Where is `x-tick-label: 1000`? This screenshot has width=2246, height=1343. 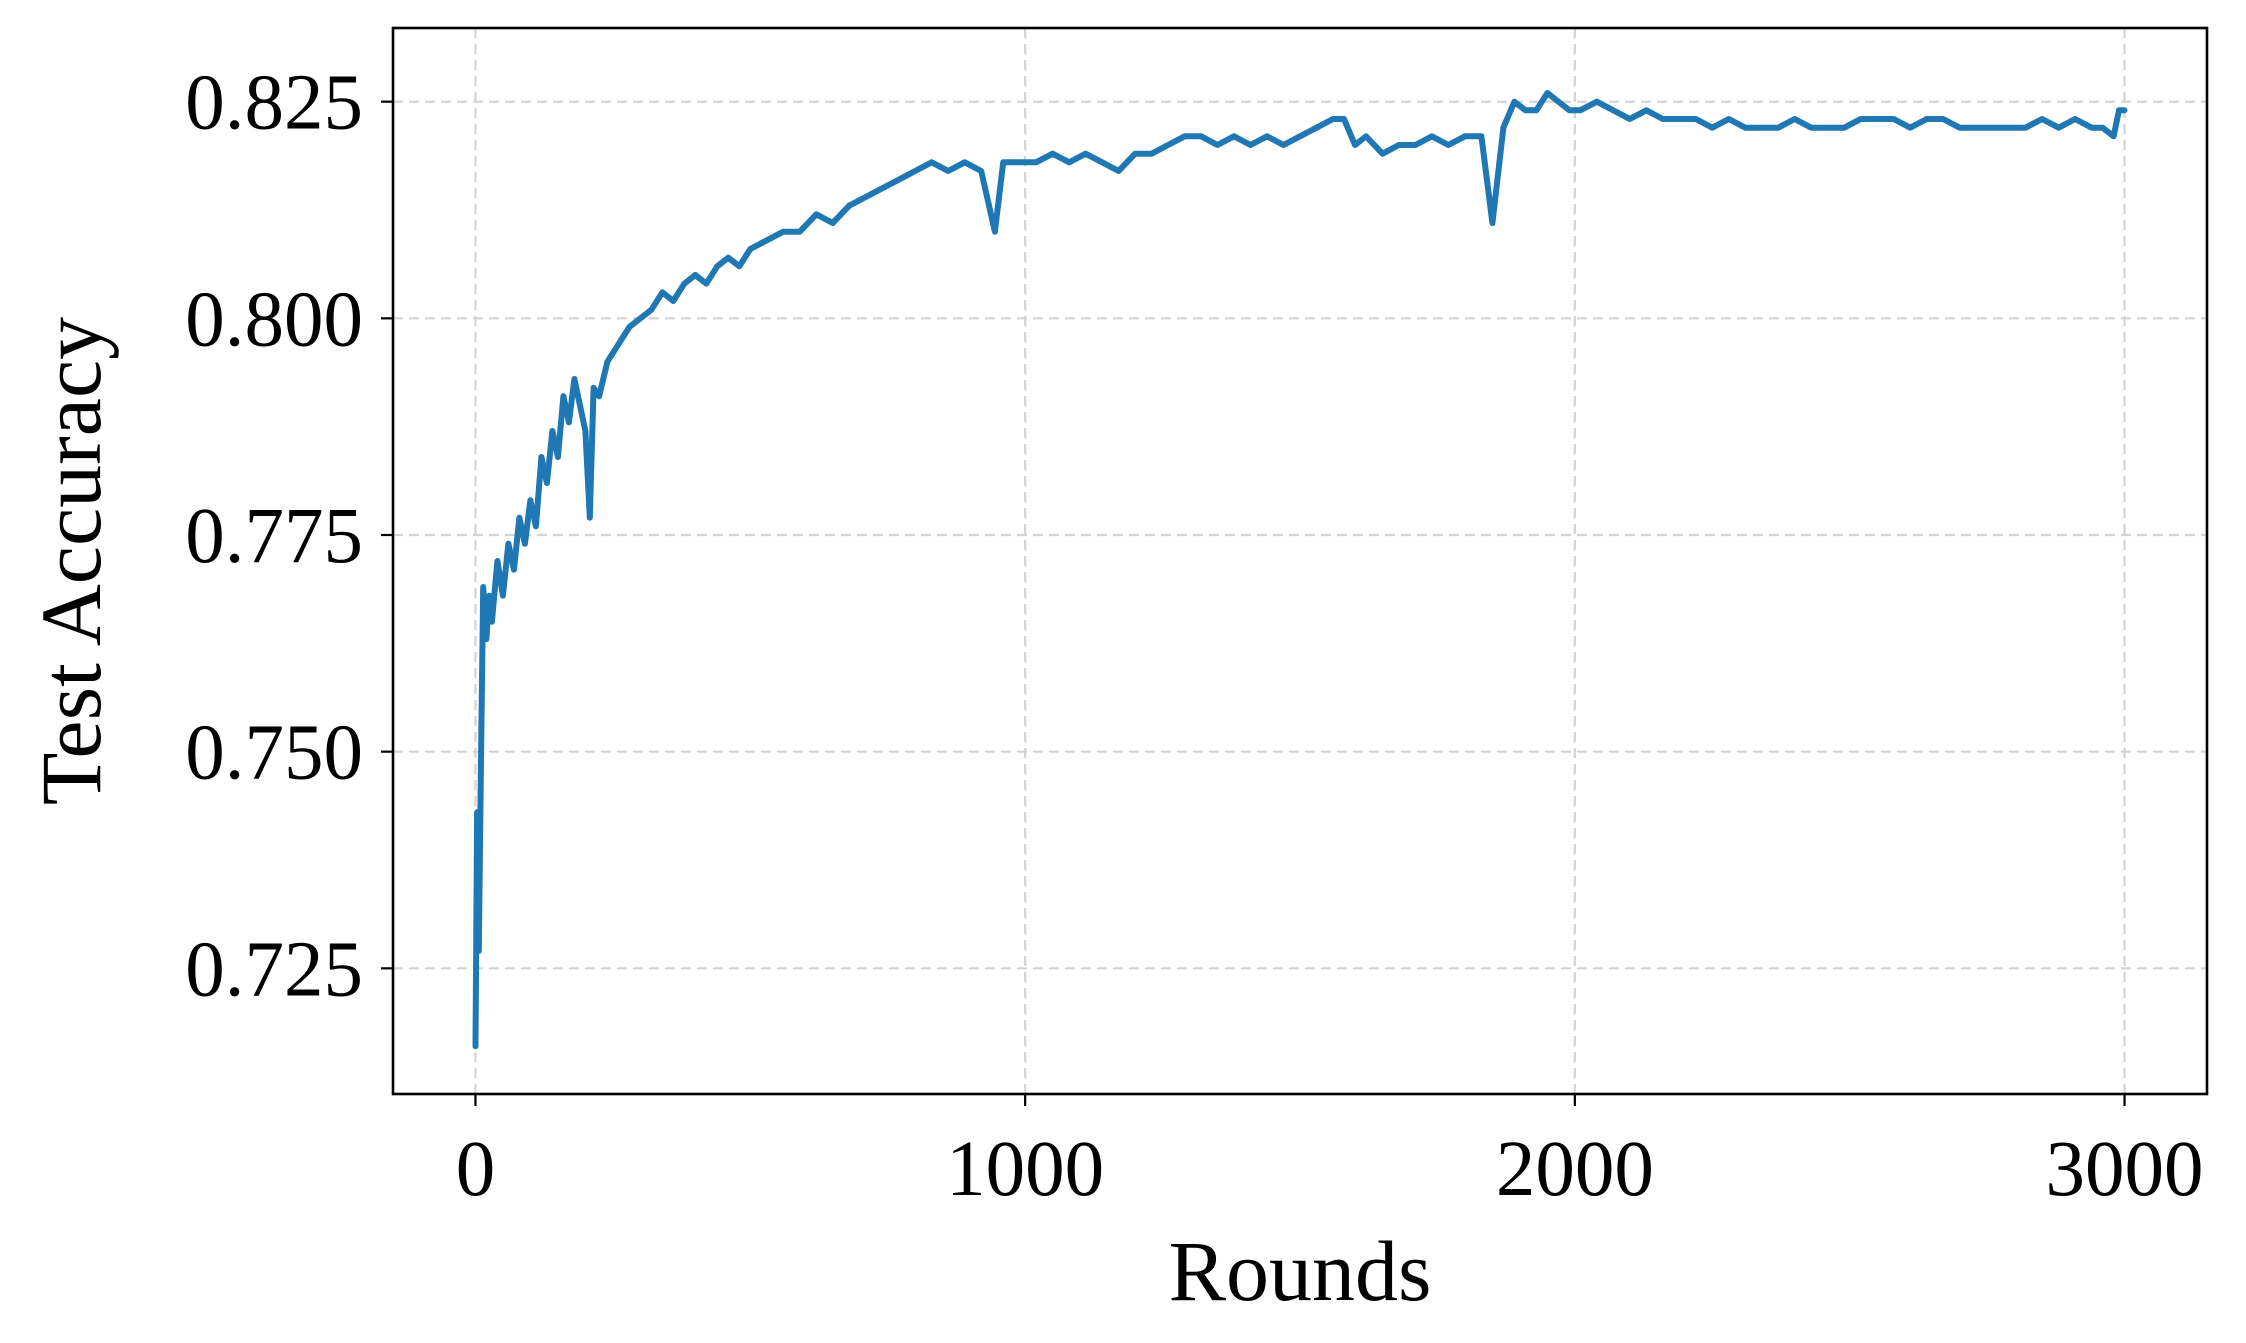 x-tick-label: 1000 is located at coordinates (1025, 1169).